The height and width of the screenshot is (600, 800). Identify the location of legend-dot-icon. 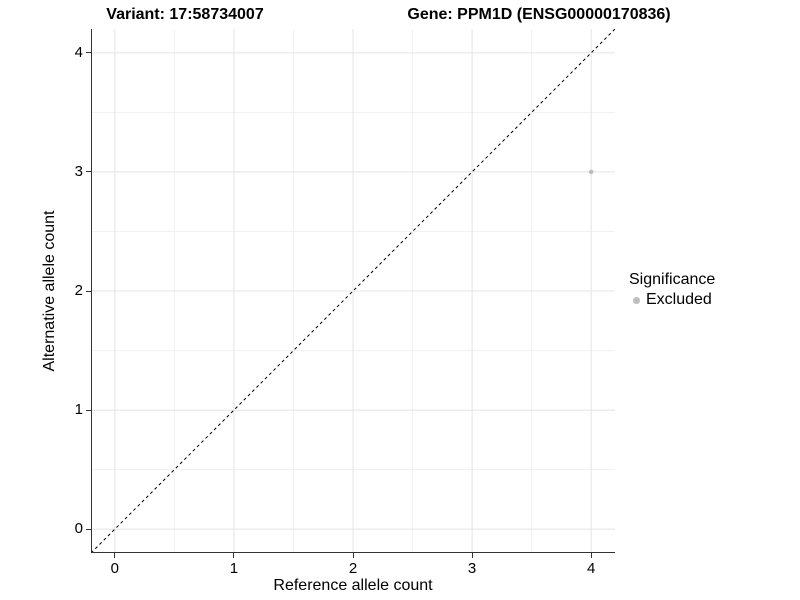
(636, 300).